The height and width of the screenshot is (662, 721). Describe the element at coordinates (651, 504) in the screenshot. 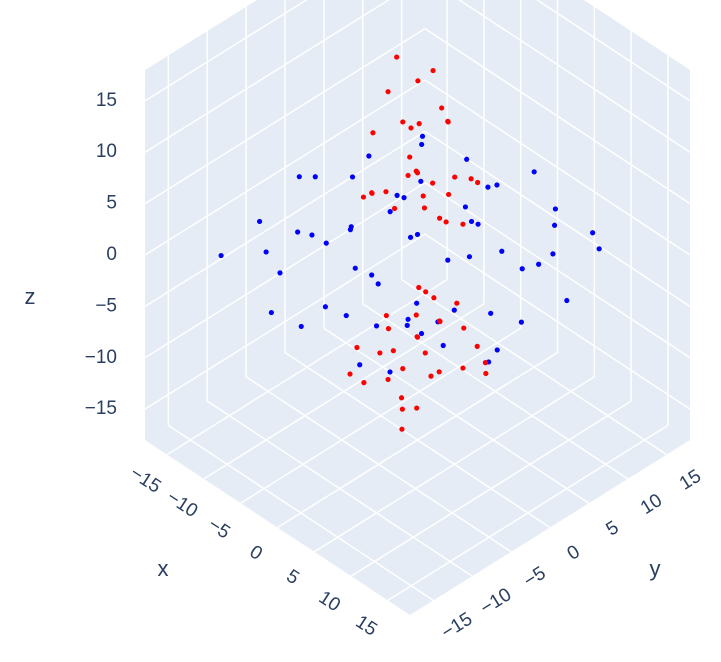

I see `y-tick-label: 10` at that location.